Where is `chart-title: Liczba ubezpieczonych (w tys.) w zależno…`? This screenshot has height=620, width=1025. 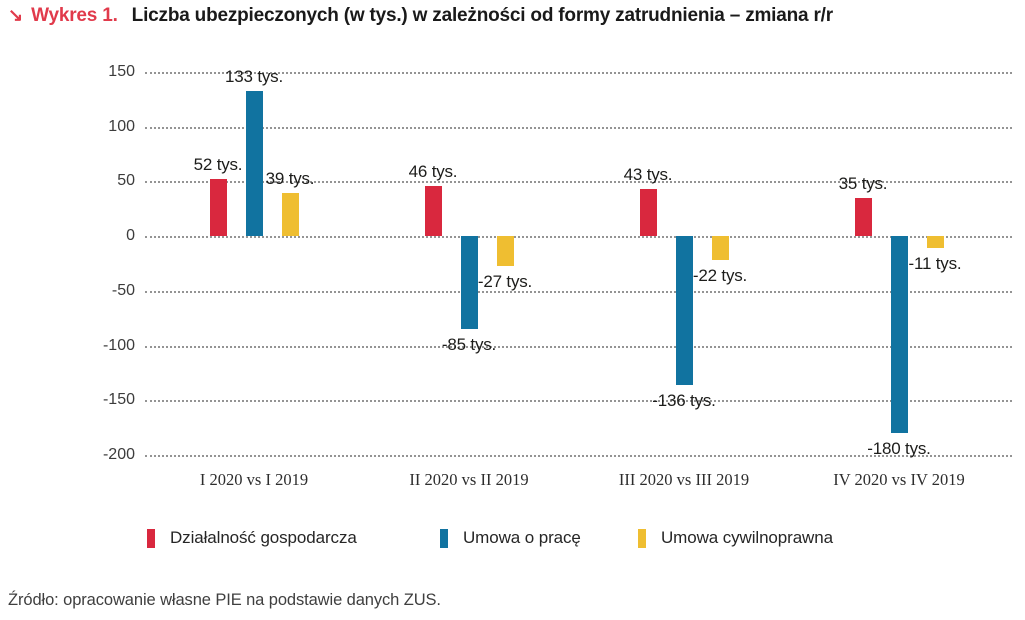 chart-title: Liczba ubezpieczonych (w tys.) w zależno… is located at coordinates (482, 15).